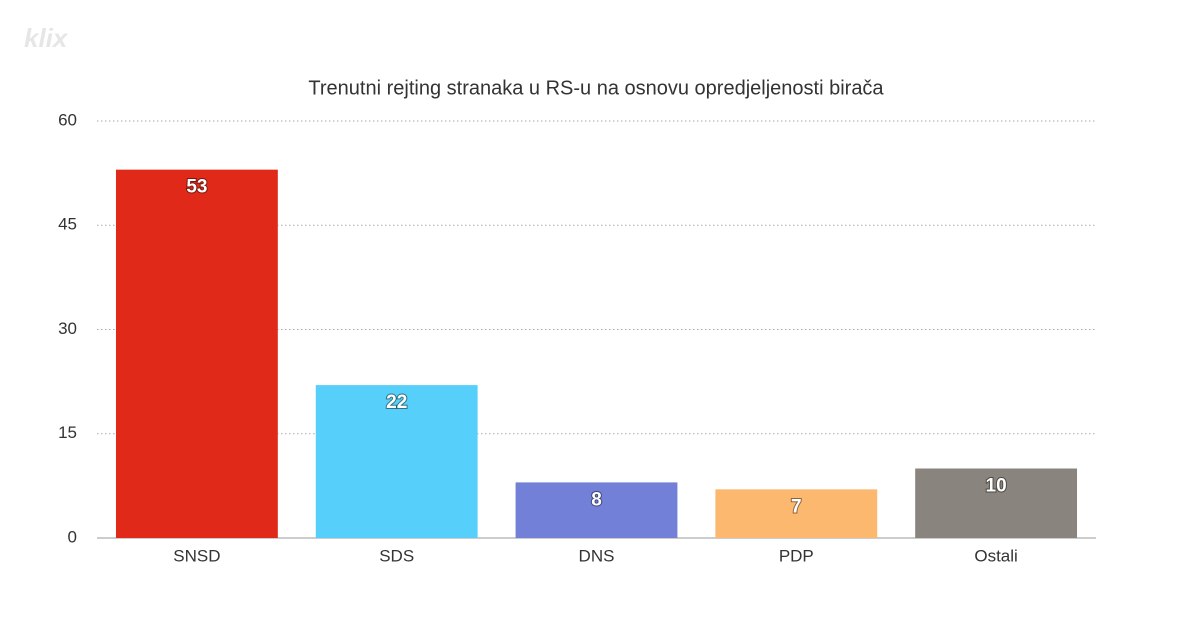  What do you see at coordinates (396, 402) in the screenshot?
I see `value-label: 22` at bounding box center [396, 402].